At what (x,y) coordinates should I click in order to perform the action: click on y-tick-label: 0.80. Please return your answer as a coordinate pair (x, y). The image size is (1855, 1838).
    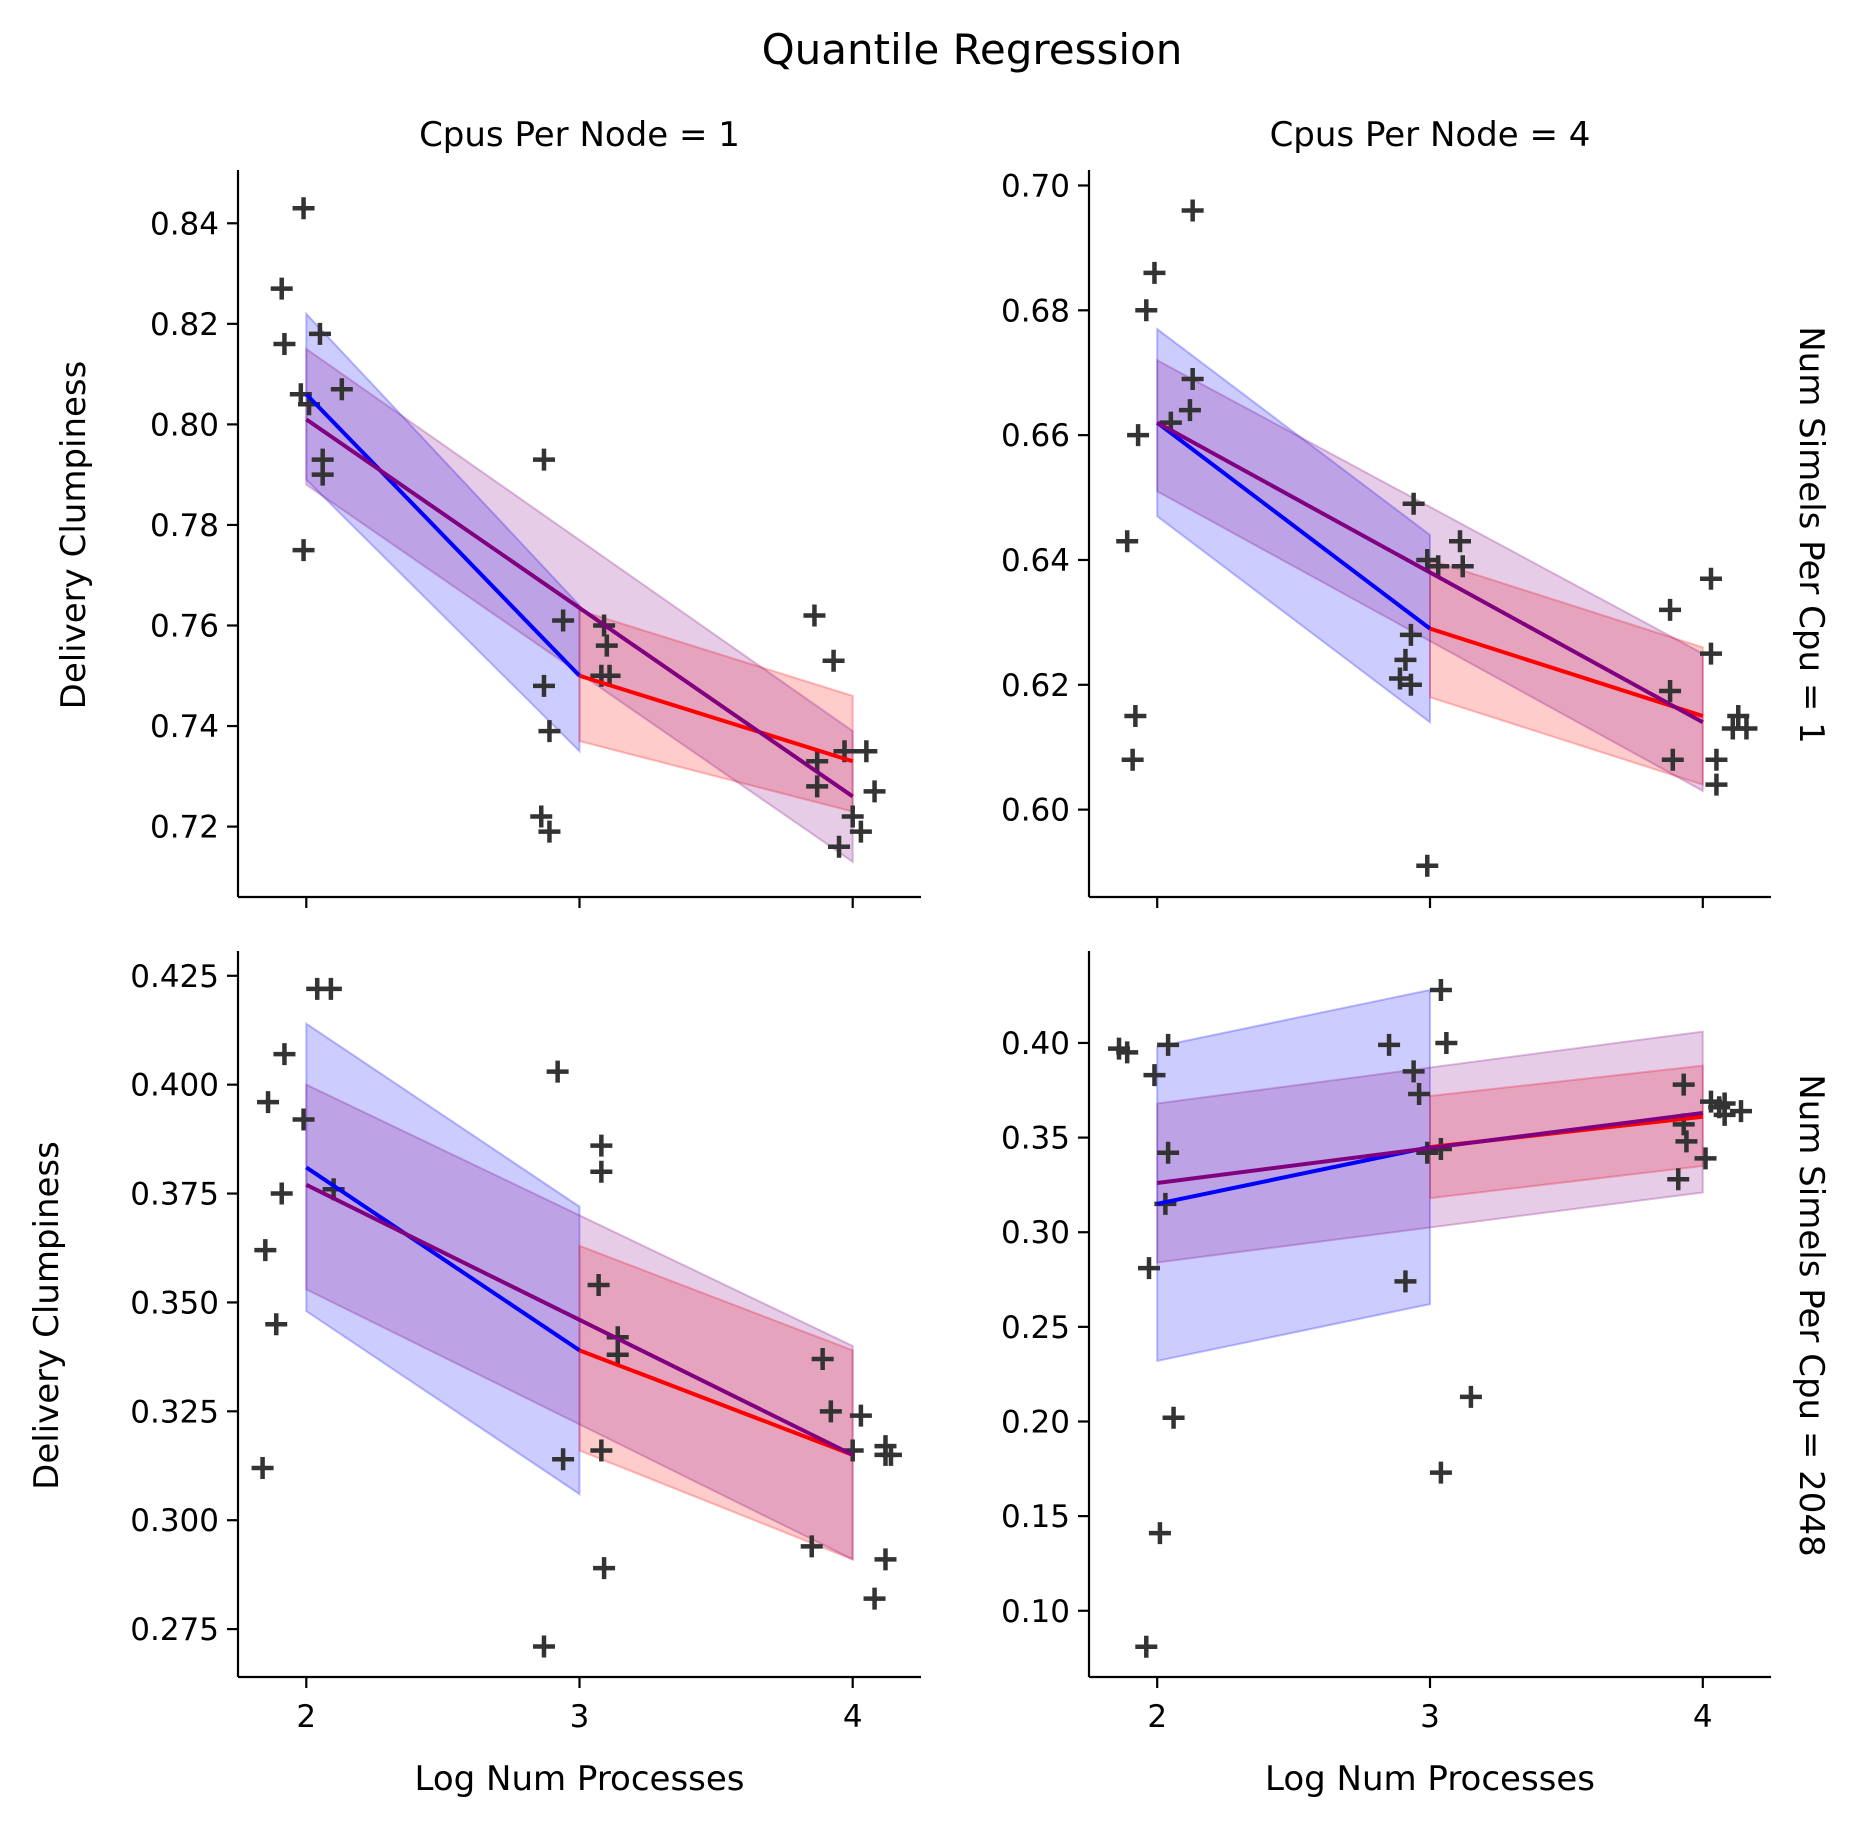
    Looking at the image, I should click on (184, 425).